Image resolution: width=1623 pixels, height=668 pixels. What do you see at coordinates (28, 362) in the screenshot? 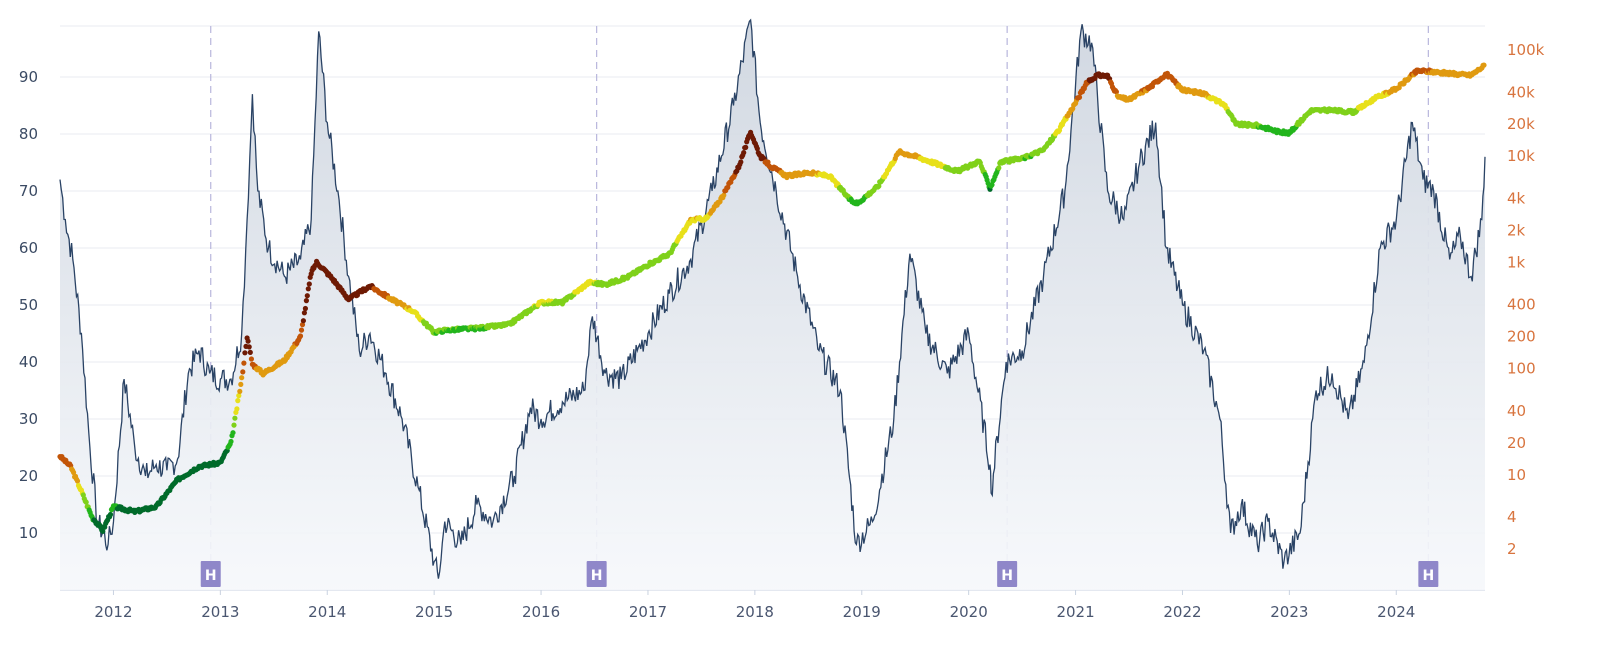
I see `left-tick-label: 40` at bounding box center [28, 362].